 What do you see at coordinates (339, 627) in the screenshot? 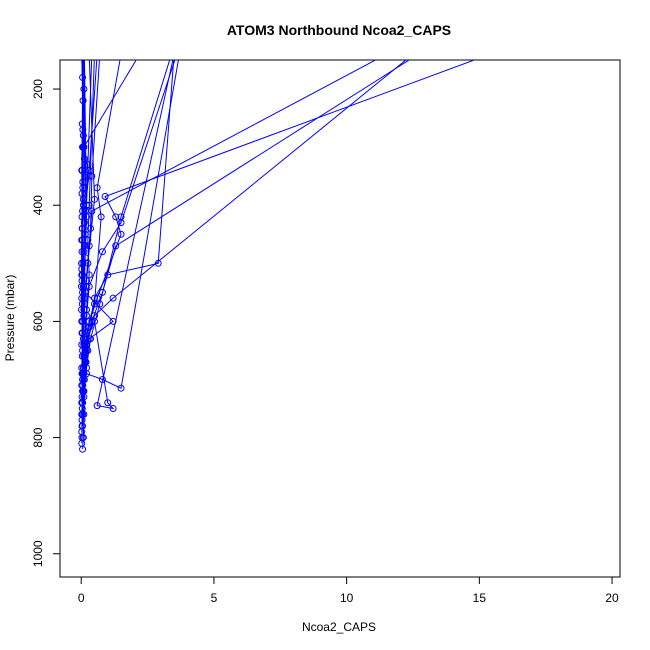
I see `x-axis-label: Ncoa2_CAPS` at bounding box center [339, 627].